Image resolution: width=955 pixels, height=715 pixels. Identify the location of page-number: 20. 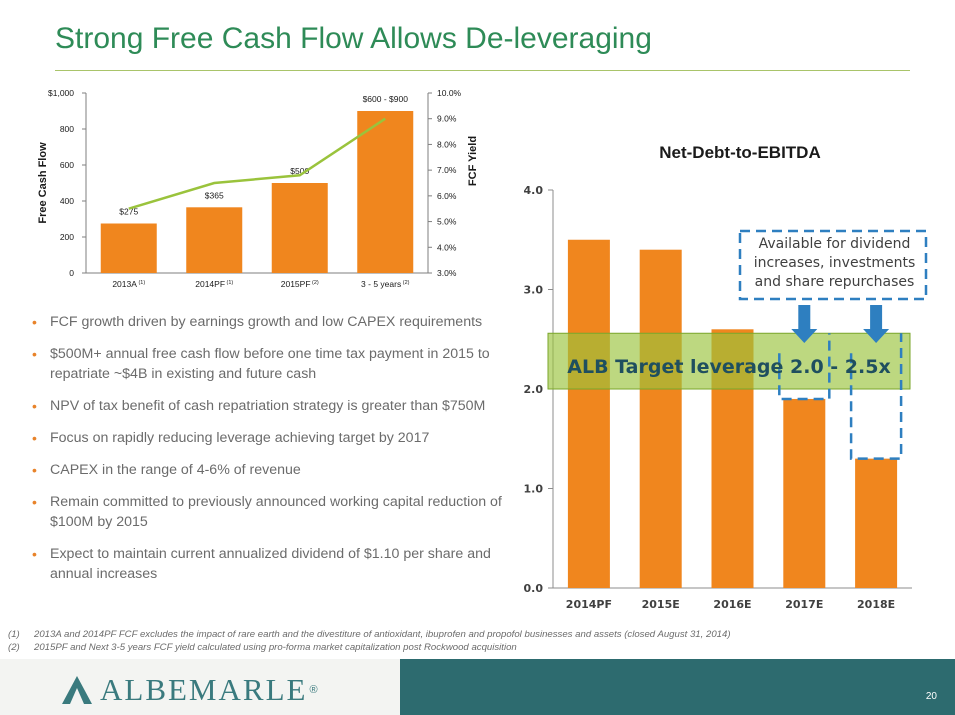
(931, 696).